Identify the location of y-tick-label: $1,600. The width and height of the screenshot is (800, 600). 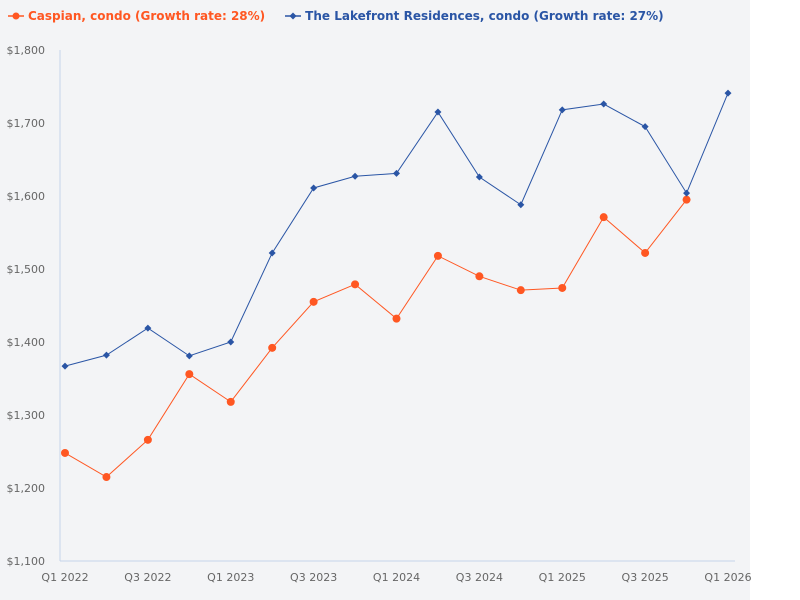
(26, 196).